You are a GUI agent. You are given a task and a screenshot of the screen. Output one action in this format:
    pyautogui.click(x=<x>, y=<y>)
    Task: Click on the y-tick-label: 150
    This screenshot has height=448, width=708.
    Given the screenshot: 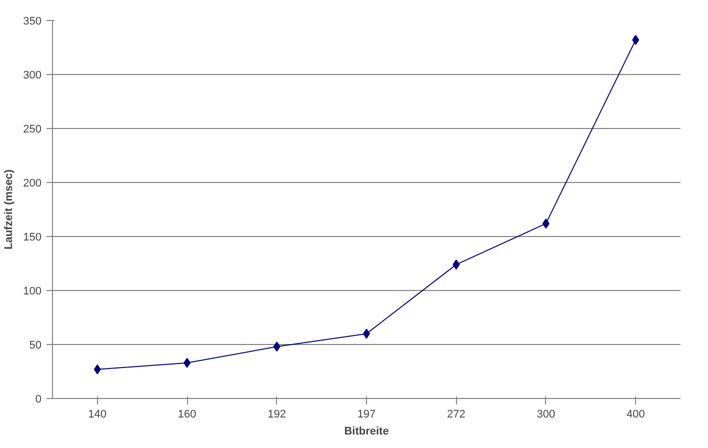 What is the action you would take?
    pyautogui.click(x=32, y=238)
    